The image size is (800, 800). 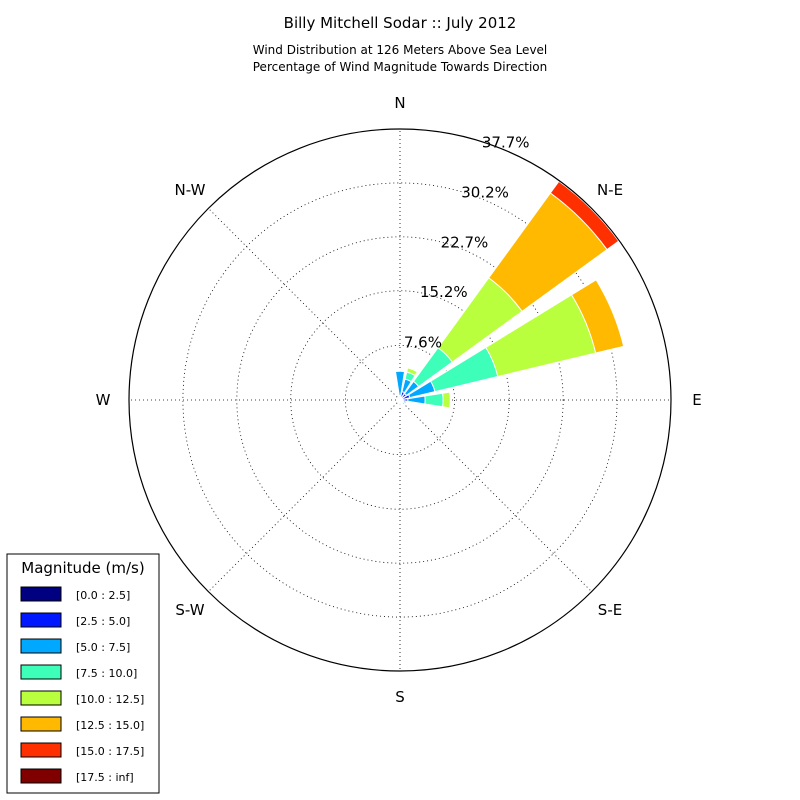 I want to click on legend-label: [2.5 : 5.0], so click(x=103, y=621).